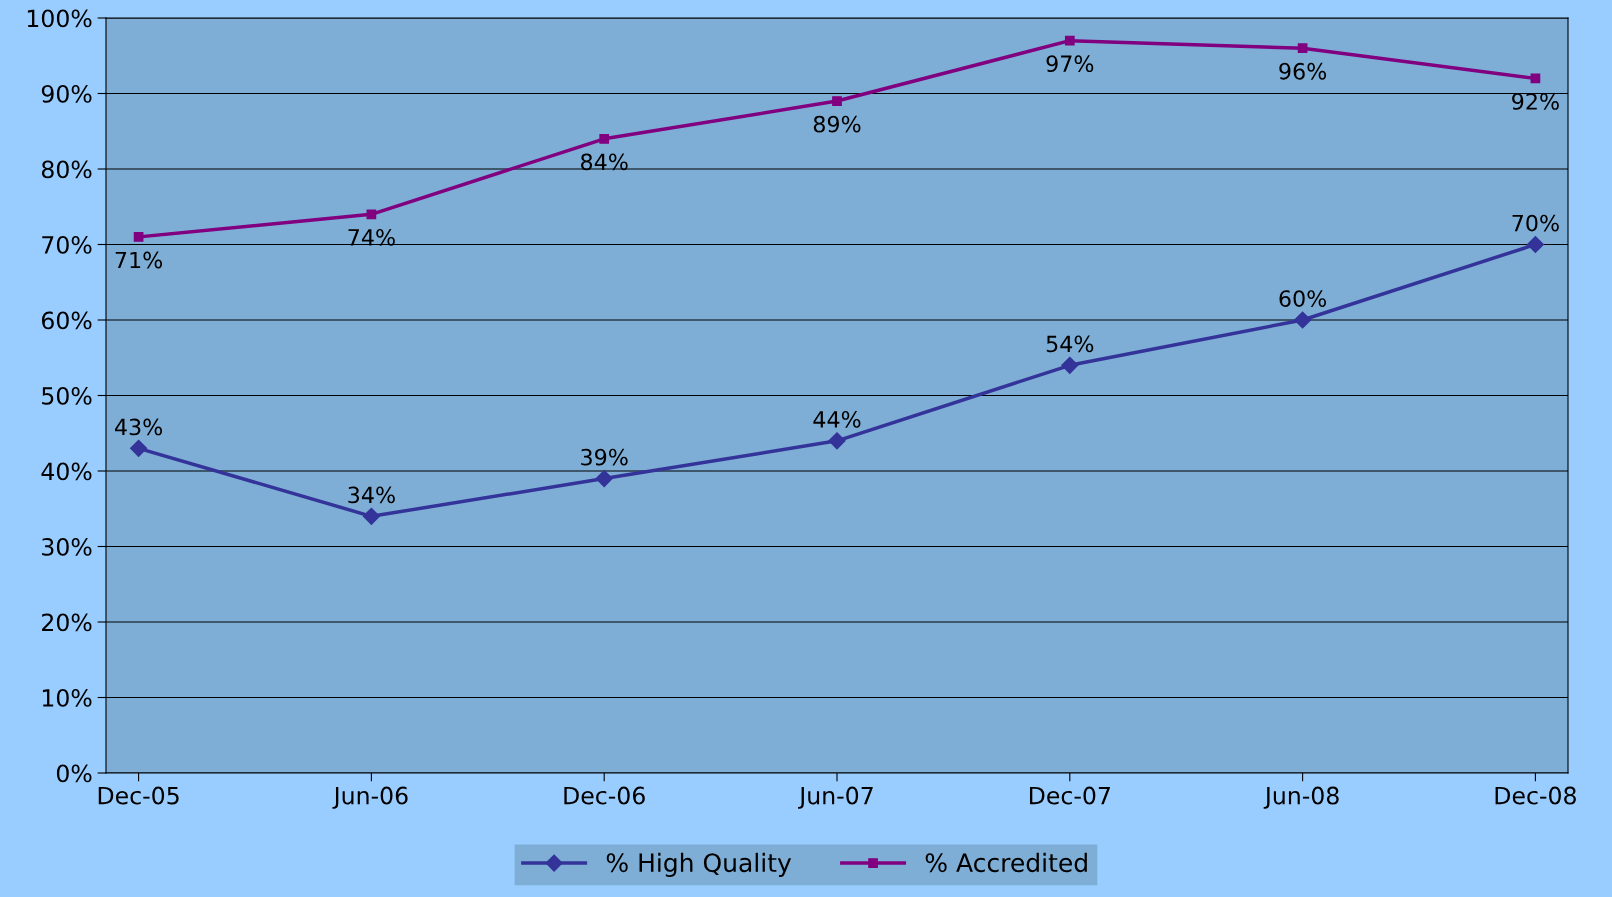 Image resolution: width=1612 pixels, height=897 pixels. I want to click on y-tick-label: 50%, so click(67, 395).